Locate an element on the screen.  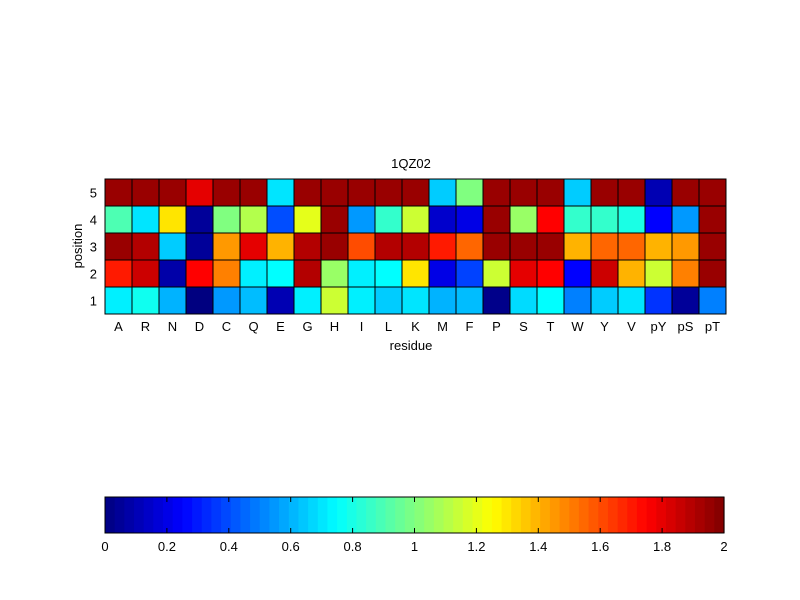
x-tick-label: R is located at coordinates (145, 326).